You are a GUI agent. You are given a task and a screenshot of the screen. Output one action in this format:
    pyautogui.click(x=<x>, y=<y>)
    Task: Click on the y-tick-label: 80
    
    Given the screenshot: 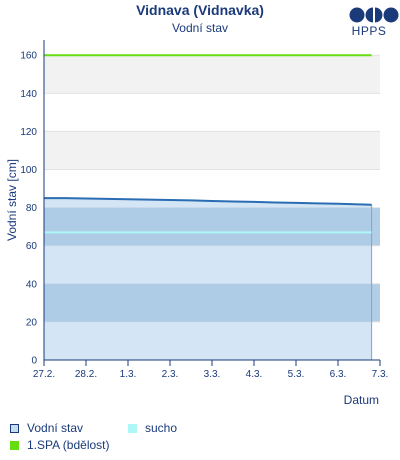 What is the action you would take?
    pyautogui.click(x=32, y=208)
    